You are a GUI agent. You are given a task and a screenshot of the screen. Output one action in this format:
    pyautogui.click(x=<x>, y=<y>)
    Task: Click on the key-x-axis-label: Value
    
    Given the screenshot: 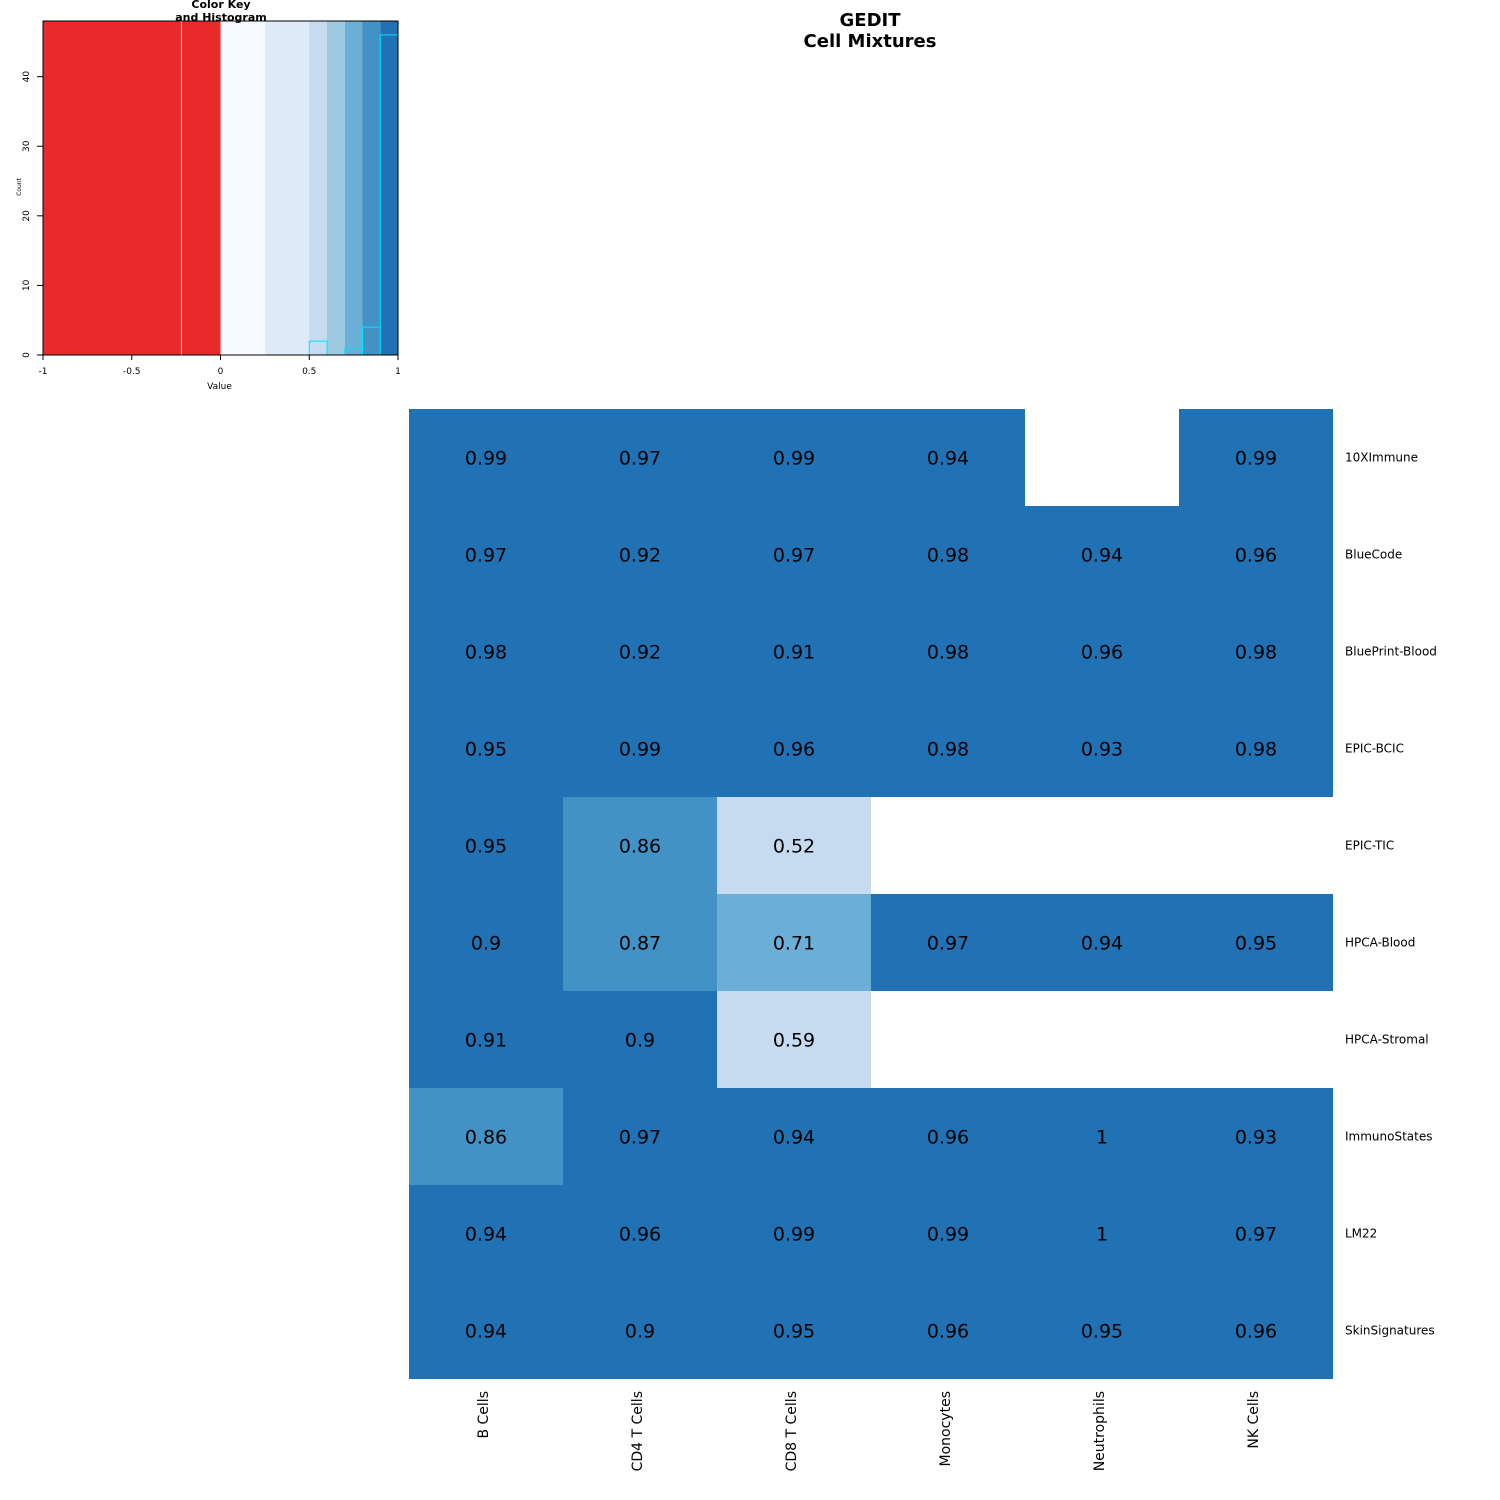 What is the action you would take?
    pyautogui.click(x=219, y=387)
    